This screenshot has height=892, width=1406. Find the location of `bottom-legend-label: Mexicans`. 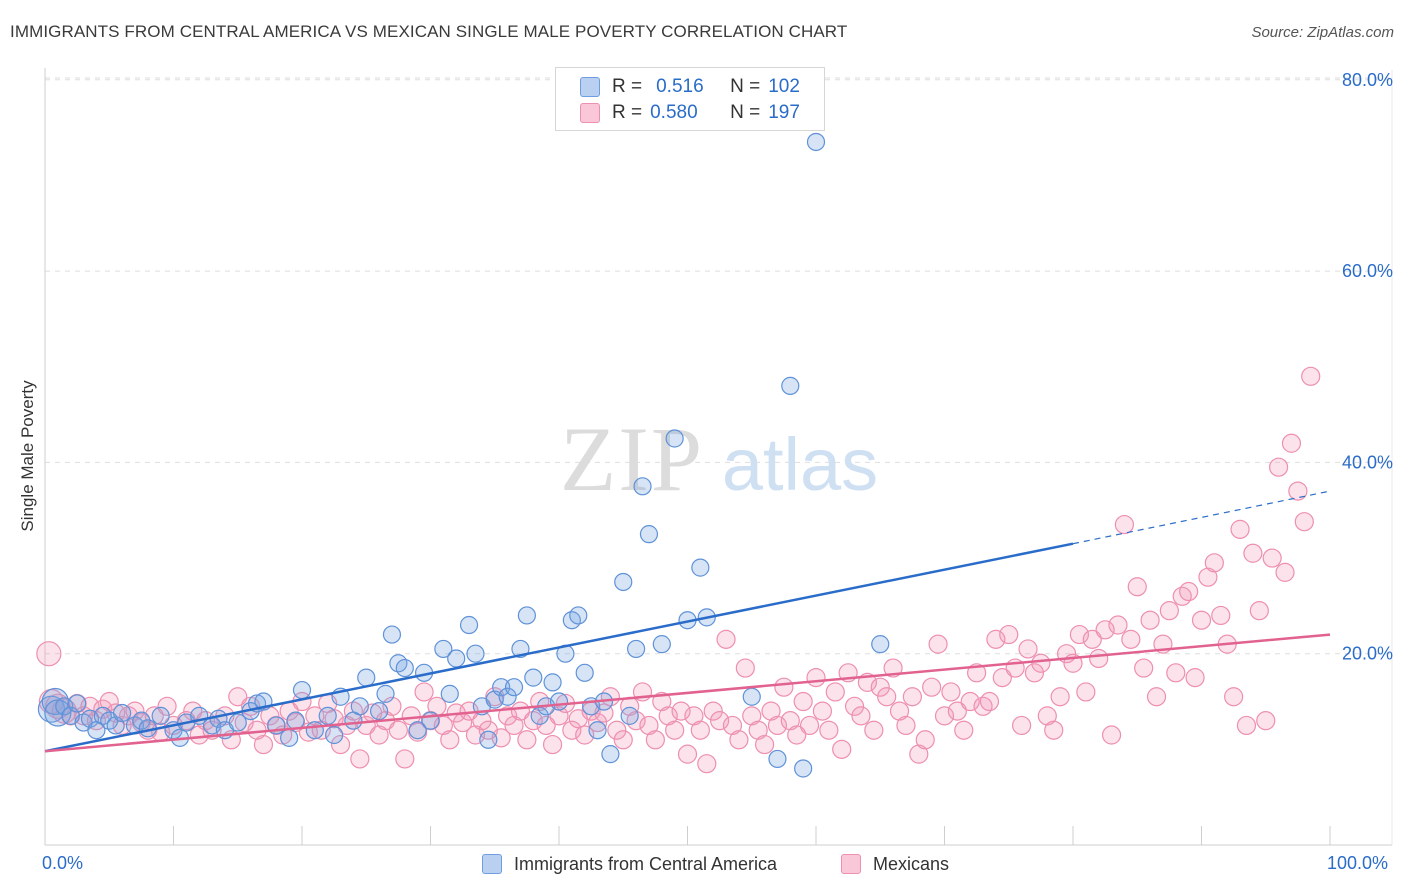

bottom-legend-label: Mexicans is located at coordinates (911, 863).